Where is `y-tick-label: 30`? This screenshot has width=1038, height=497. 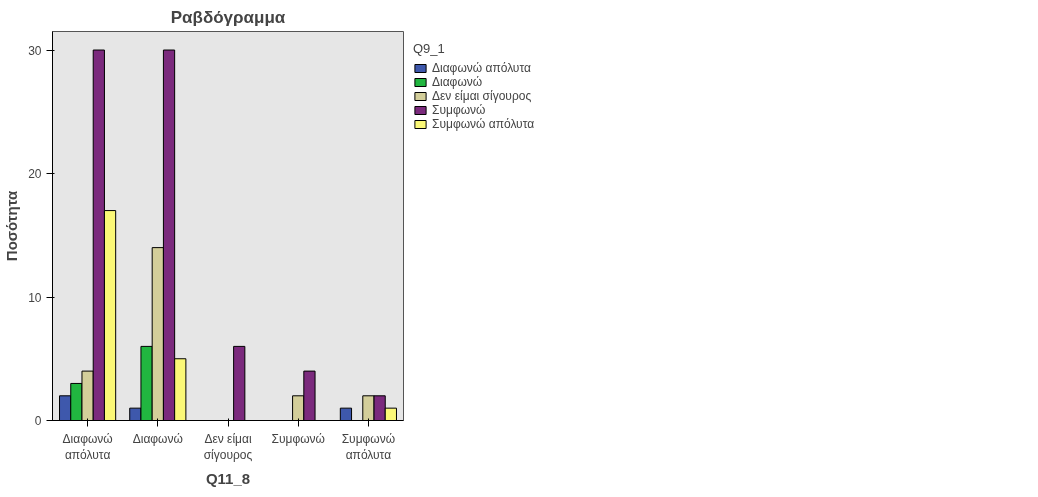 y-tick-label: 30 is located at coordinates (35, 50).